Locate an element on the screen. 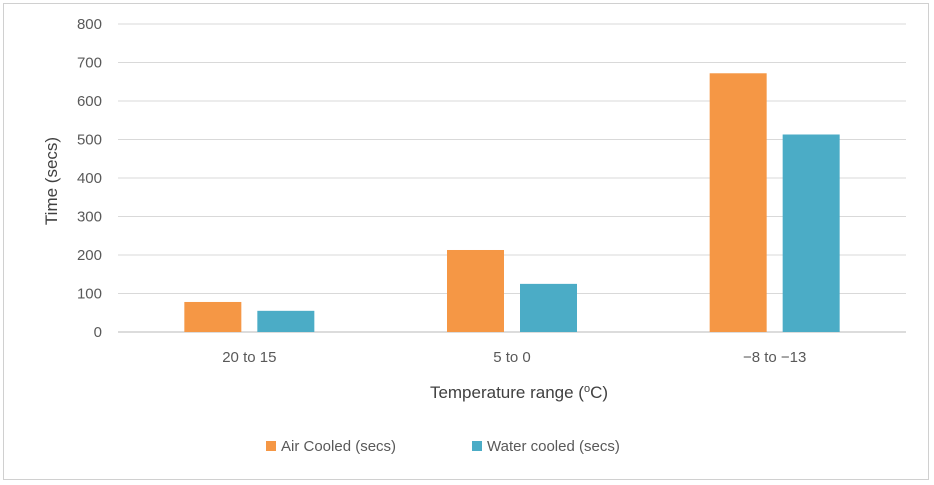  x-axis-ticks: 20 to 15 5 to 0 −8 to −13 is located at coordinates (514, 357).